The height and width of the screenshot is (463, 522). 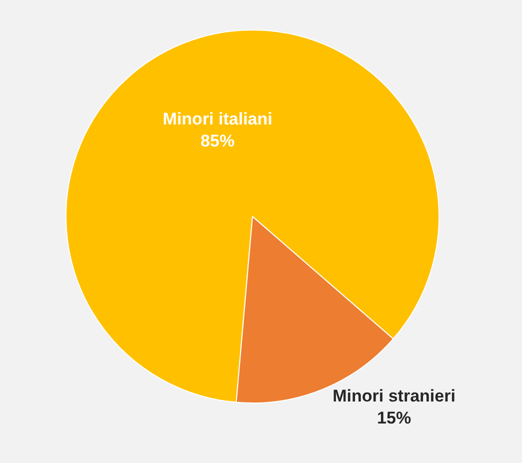 What do you see at coordinates (394, 418) in the screenshot?
I see `data-label: 15%` at bounding box center [394, 418].